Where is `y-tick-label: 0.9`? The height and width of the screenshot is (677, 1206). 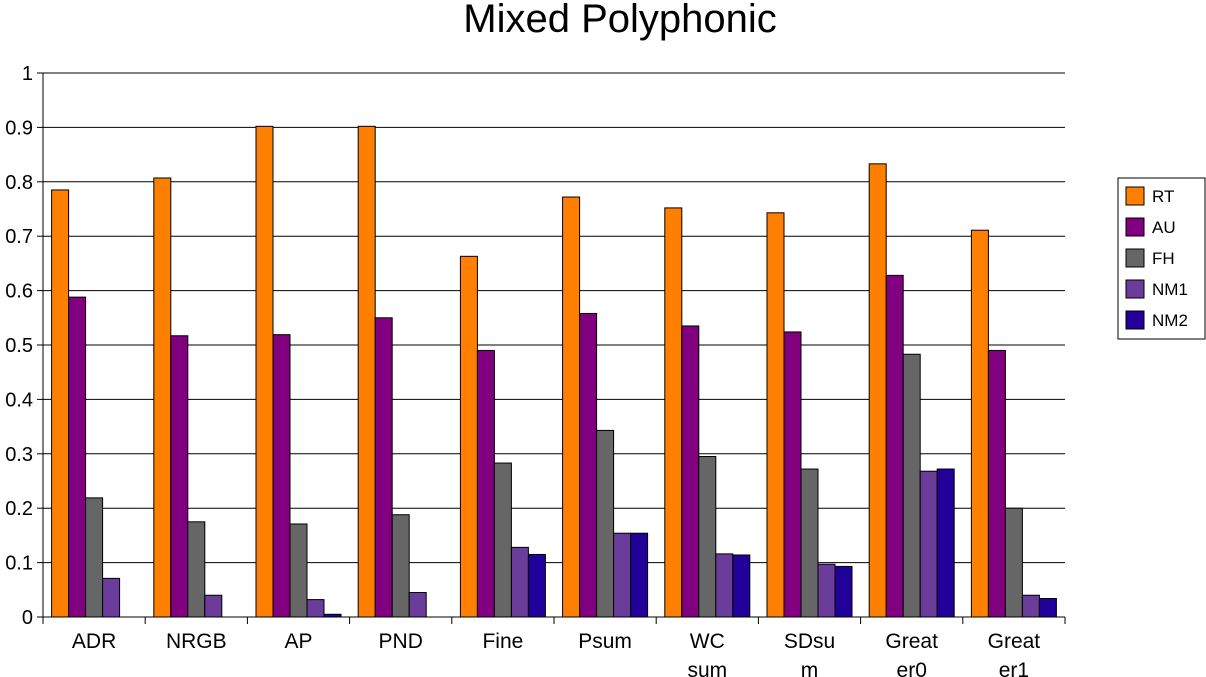
y-tick-label: 0.9 is located at coordinates (19, 128).